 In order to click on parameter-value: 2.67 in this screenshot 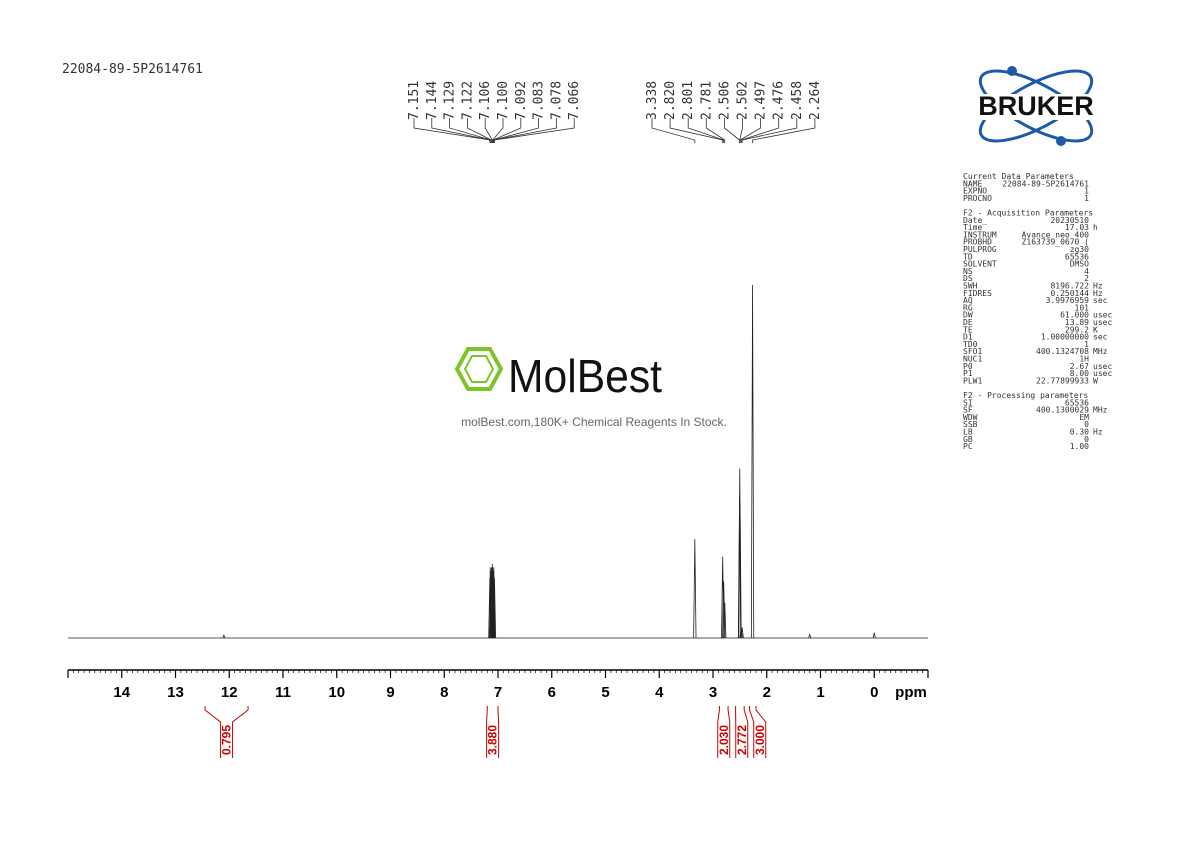, I will do `click(1079, 366)`.